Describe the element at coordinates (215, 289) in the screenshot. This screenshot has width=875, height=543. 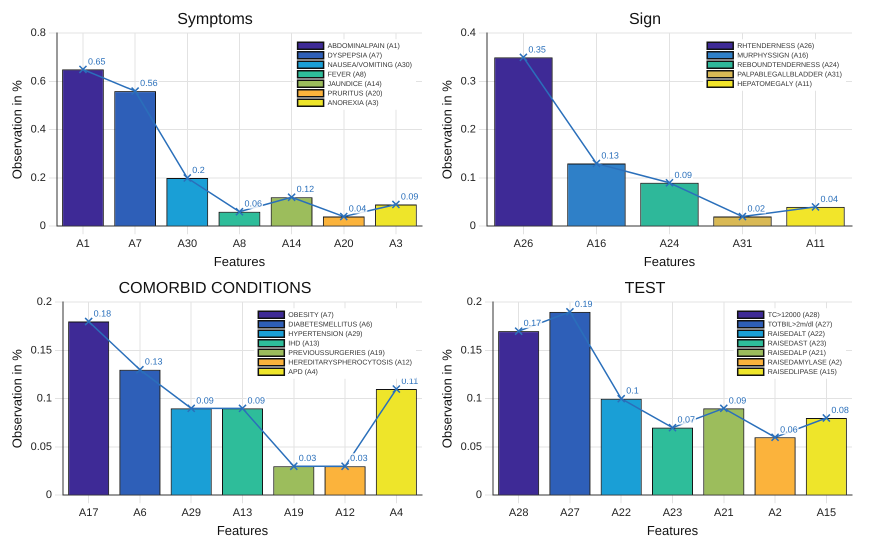
I see `chart-title: COMORBID CONDITIONS` at that location.